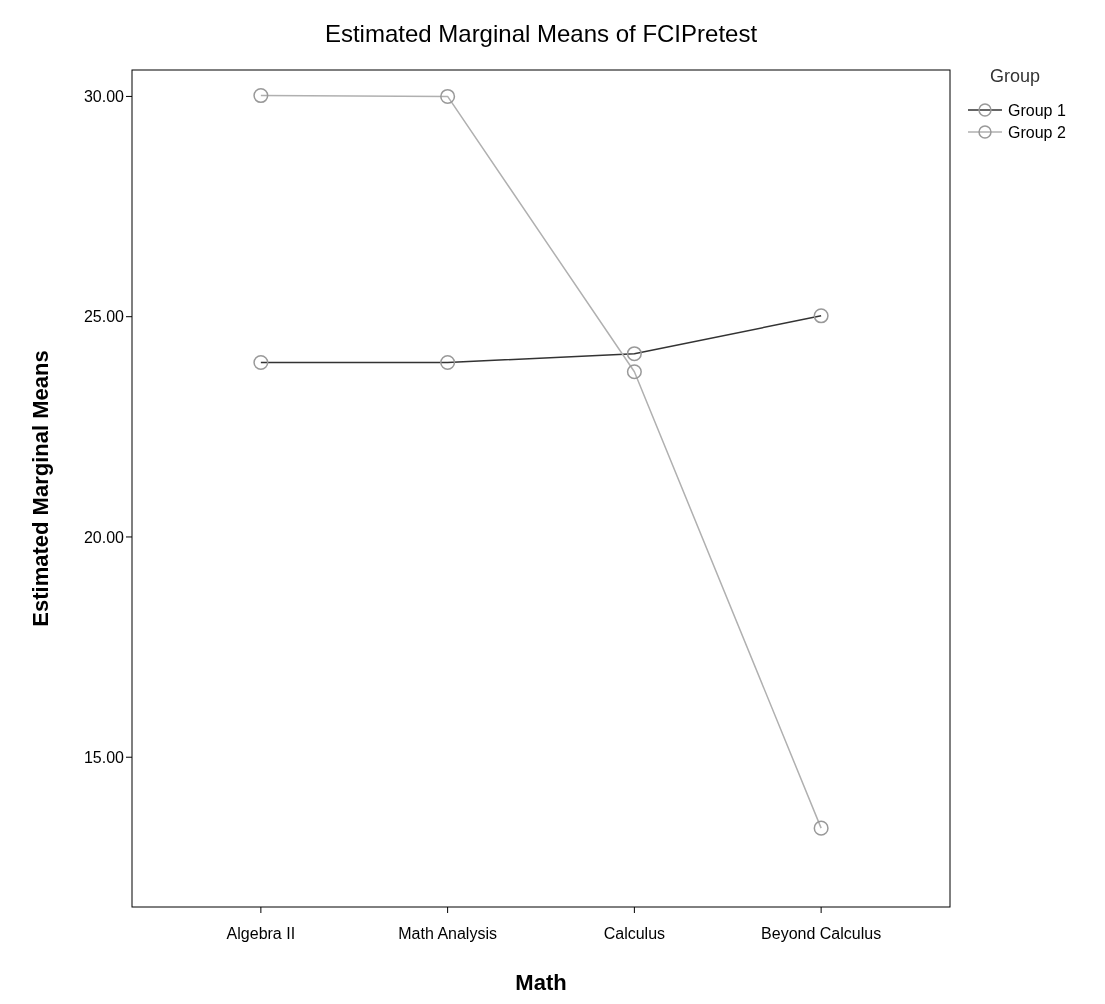 The image size is (1105, 1004). What do you see at coordinates (447, 933) in the screenshot?
I see `x-tick-label: Math Analysis` at bounding box center [447, 933].